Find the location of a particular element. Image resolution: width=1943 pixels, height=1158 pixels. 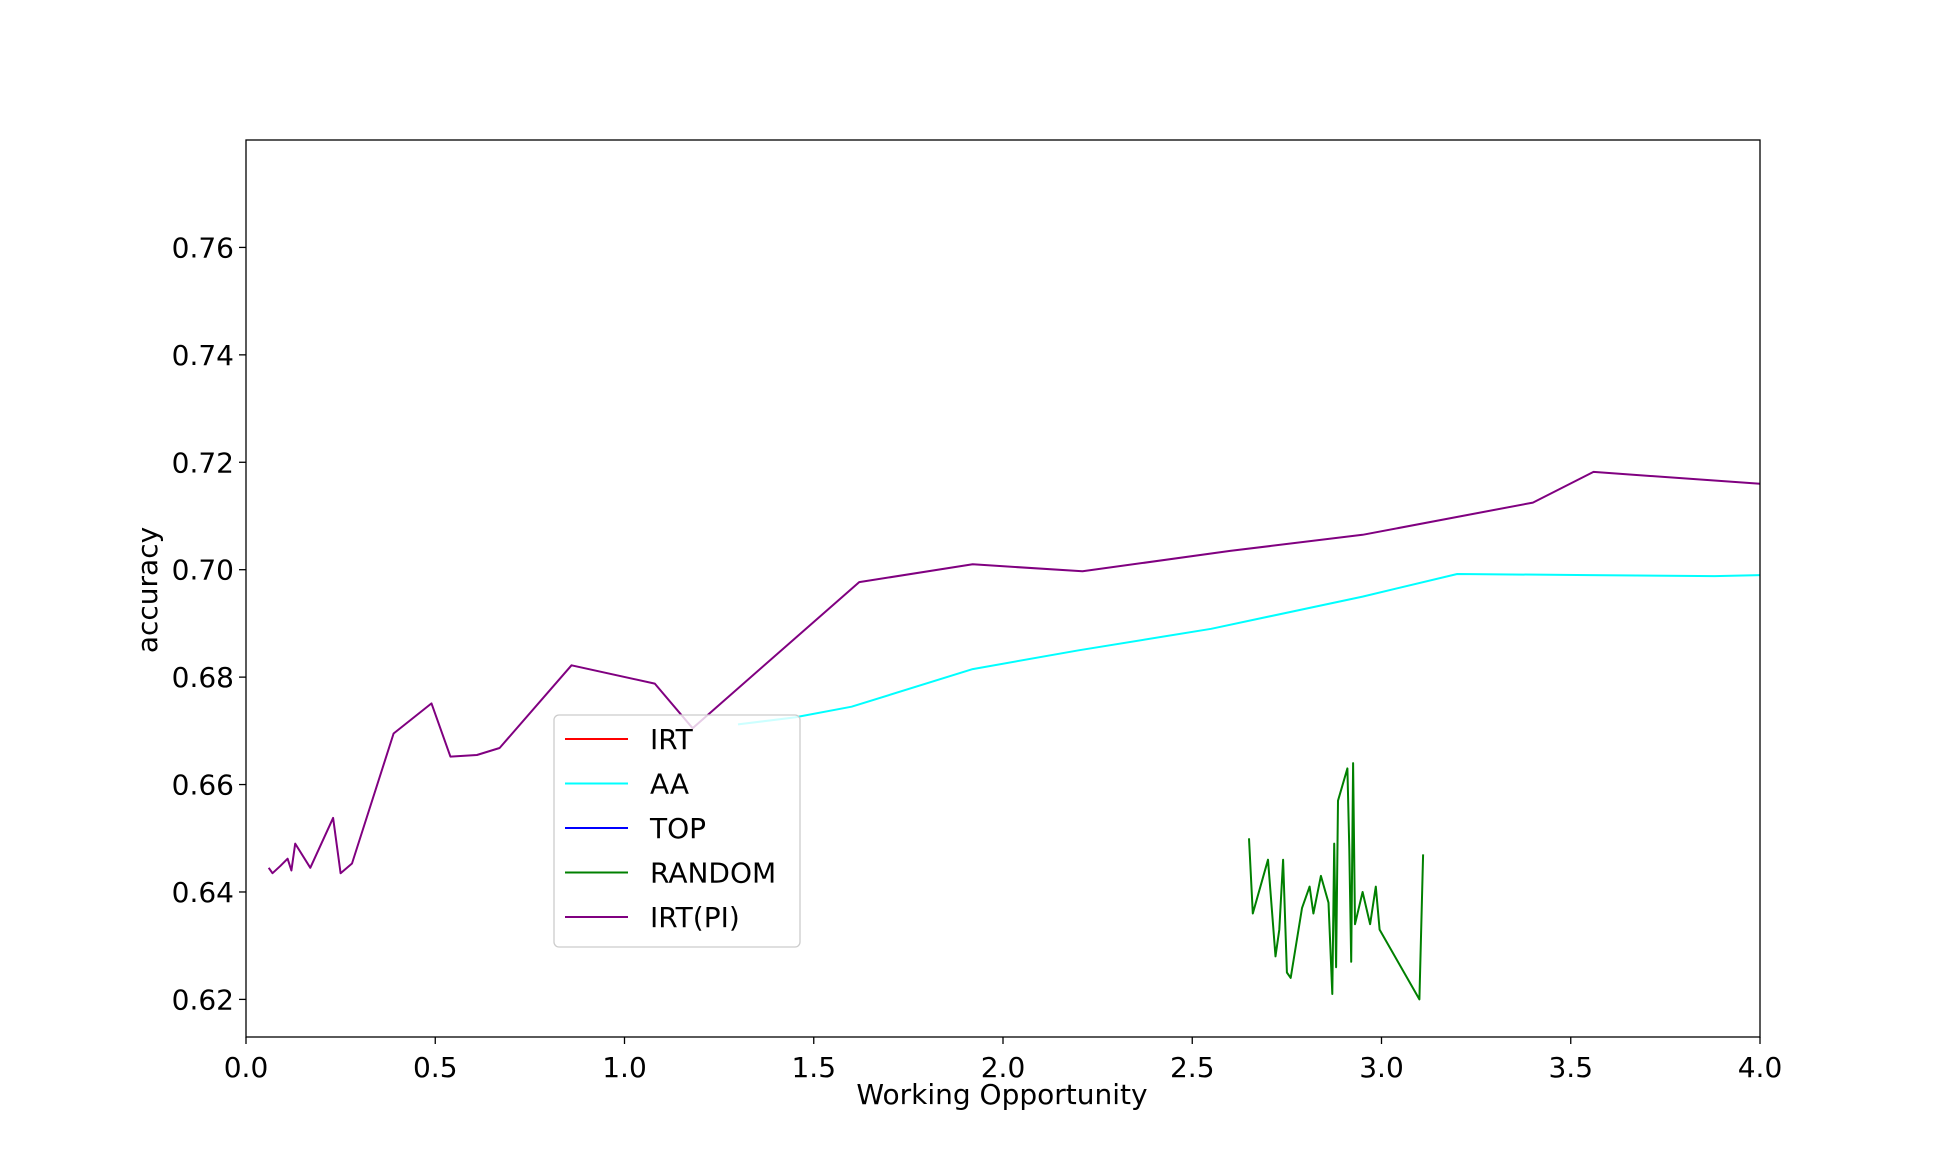

y-tick-label: 0.72 is located at coordinates (203, 462).